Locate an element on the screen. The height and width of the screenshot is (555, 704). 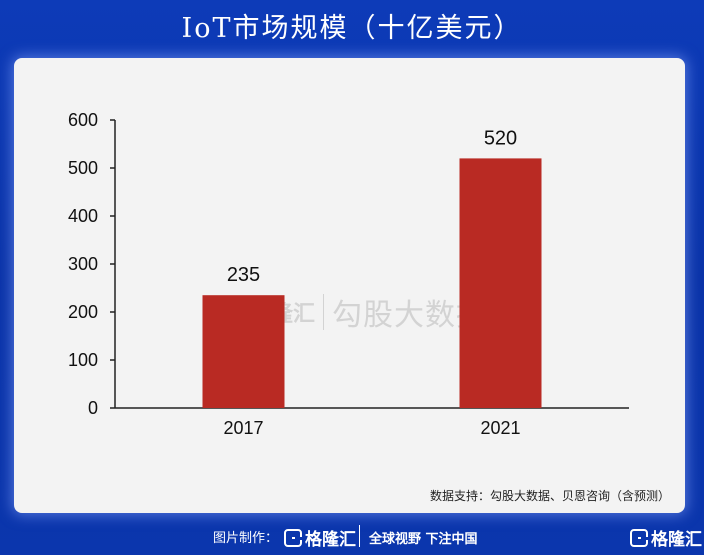
footer-bar: 图片制作： 格隆汇 全球视野 下注中国 格隆汇 is located at coordinates (352, 536).